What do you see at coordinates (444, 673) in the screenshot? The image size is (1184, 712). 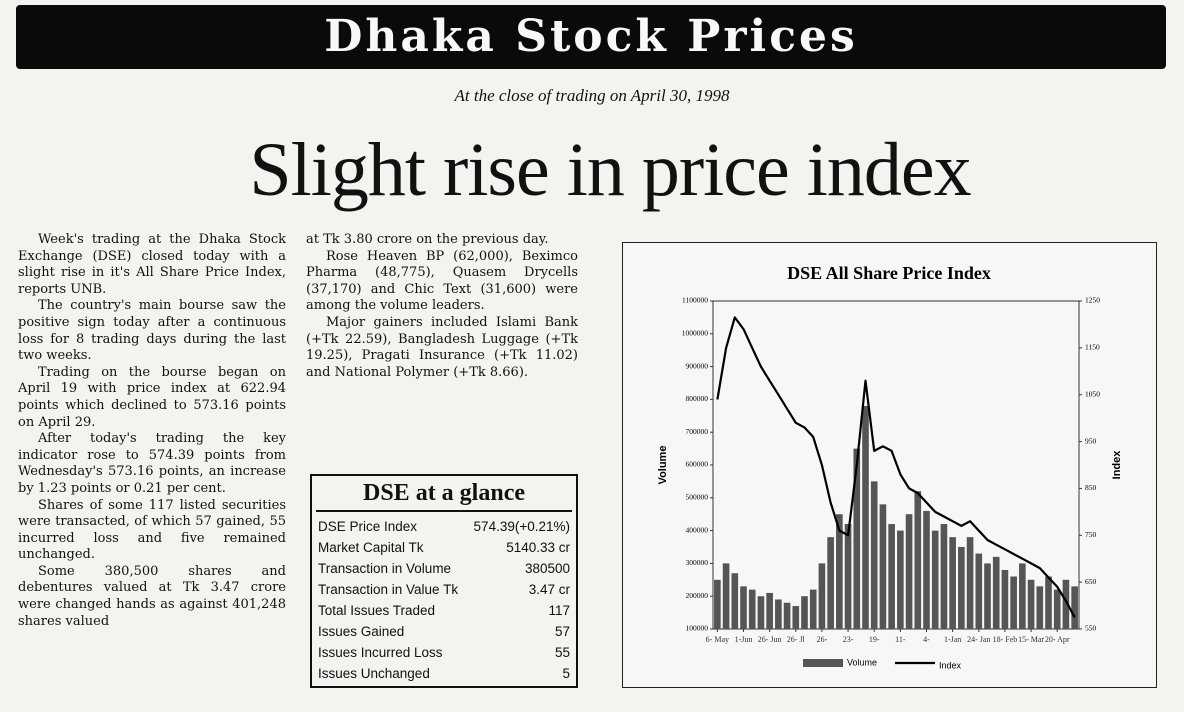 I see `glance-row: Issues Unchanged 5` at bounding box center [444, 673].